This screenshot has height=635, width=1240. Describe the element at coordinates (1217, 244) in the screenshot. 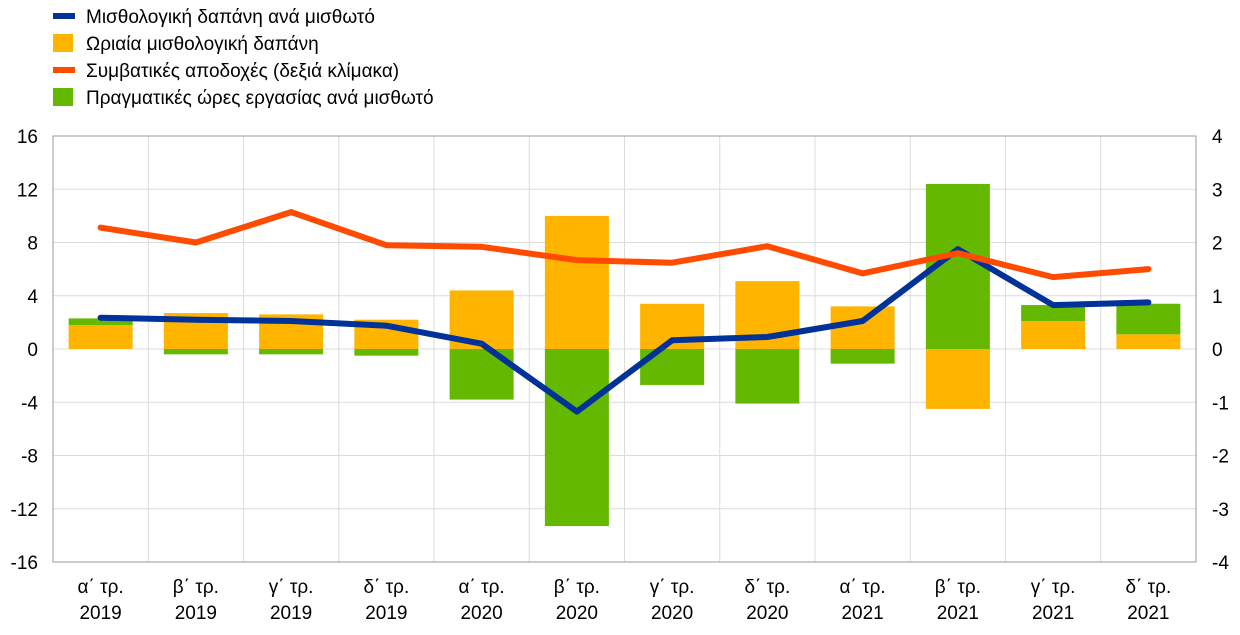

I see `y-right-tick-label-2: 2` at that location.